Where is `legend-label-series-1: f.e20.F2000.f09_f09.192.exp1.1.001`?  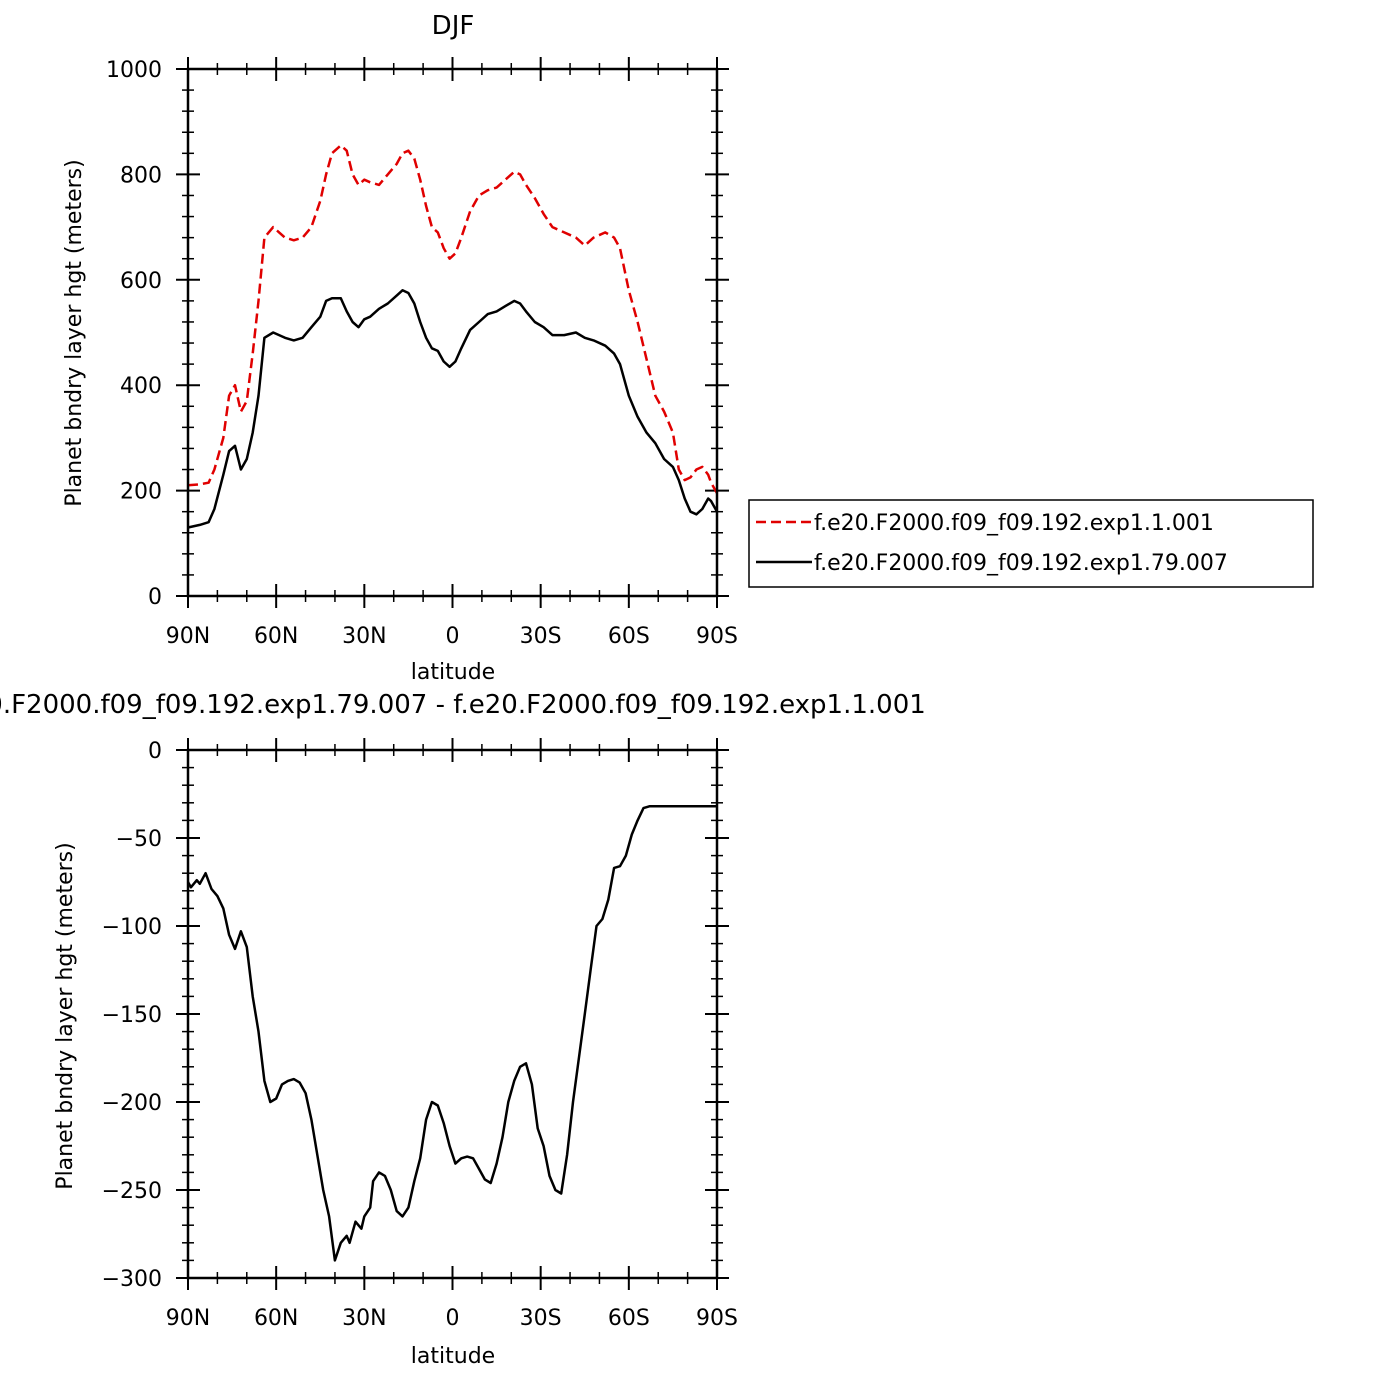
legend-label-series-1: f.e20.F2000.f09_f09.192.exp1.1.001 is located at coordinates (1014, 523).